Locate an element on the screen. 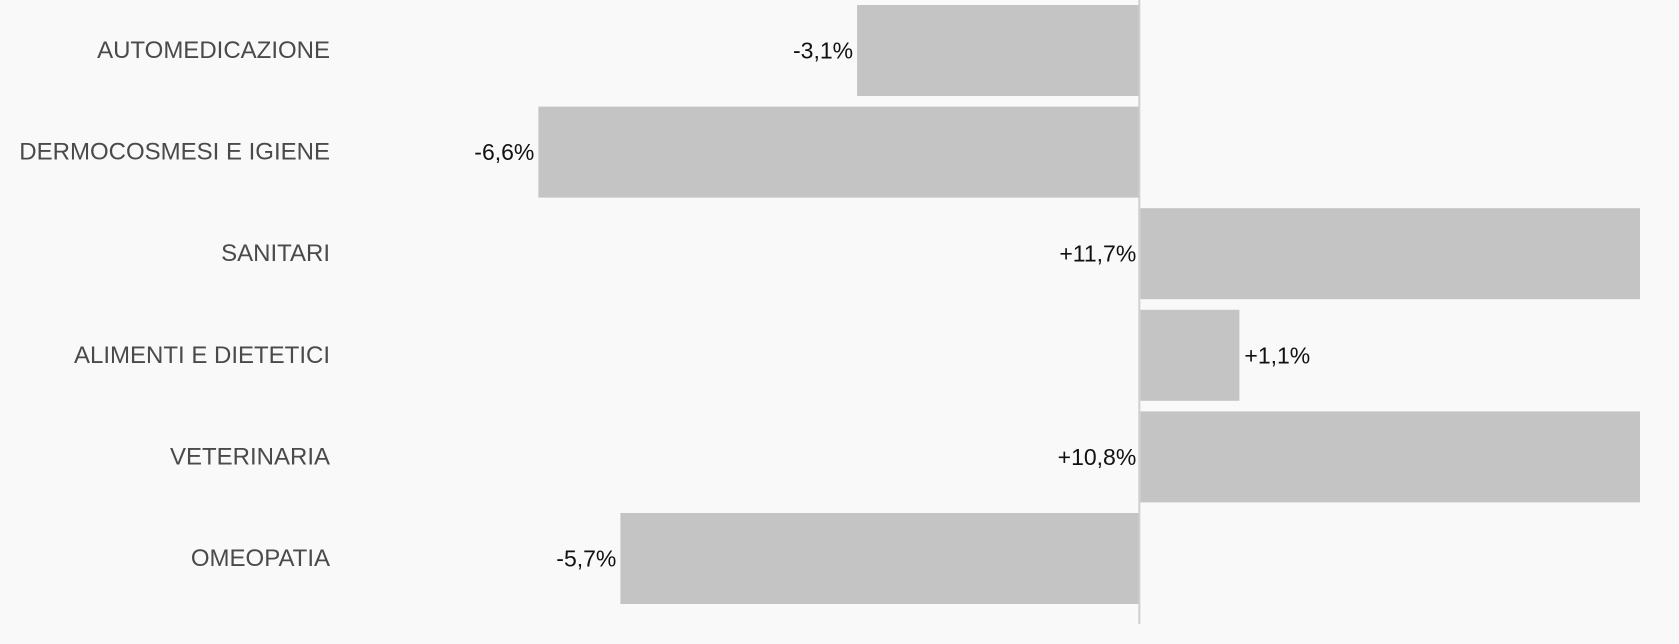  value-label: -5,7% is located at coordinates (586, 559).